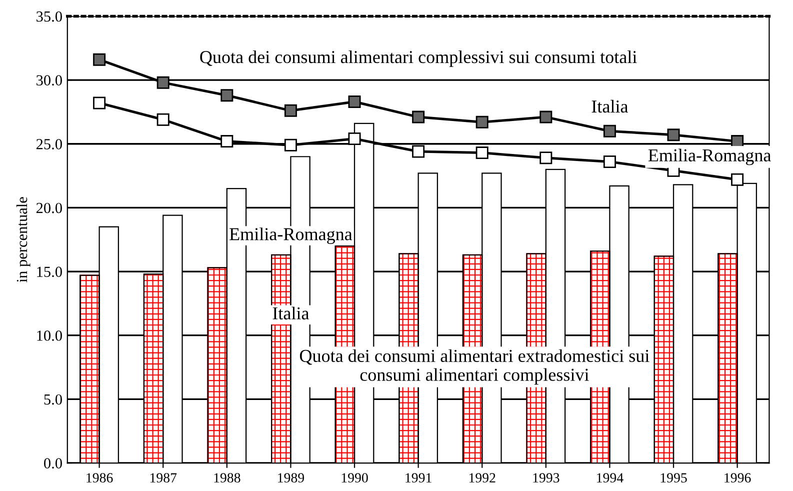 This screenshot has height=491, width=793. Describe the element at coordinates (23, 239) in the screenshot. I see `y-axis-title: in percentuale` at that location.